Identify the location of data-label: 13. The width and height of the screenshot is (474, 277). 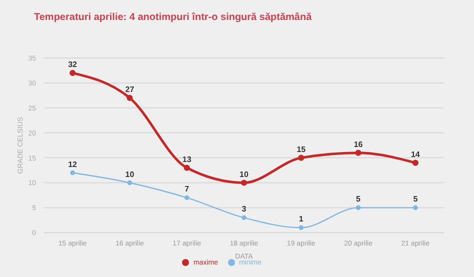
(187, 159).